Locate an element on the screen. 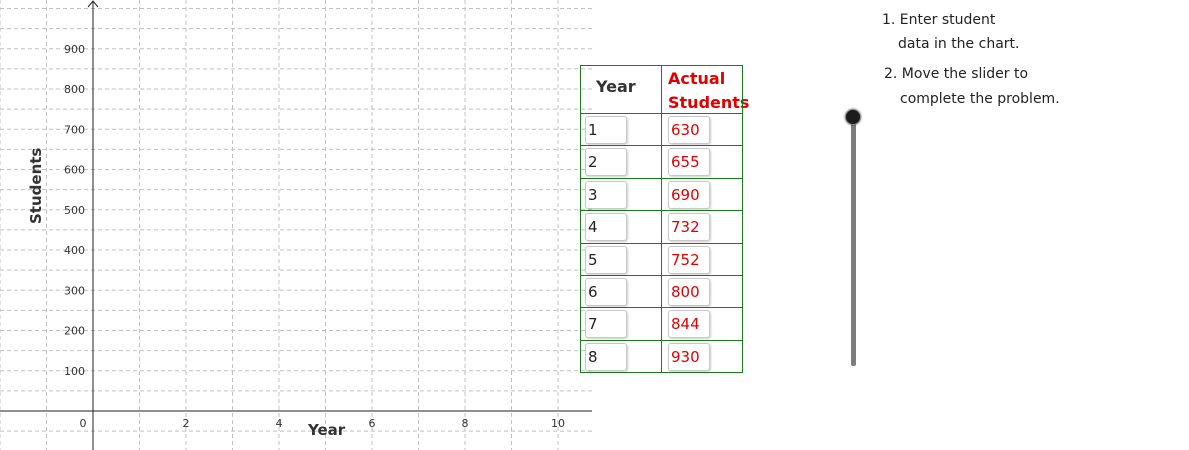 This screenshot has height=450, width=1189. instruction-step1-line2: data in the chart. is located at coordinates (959, 44).